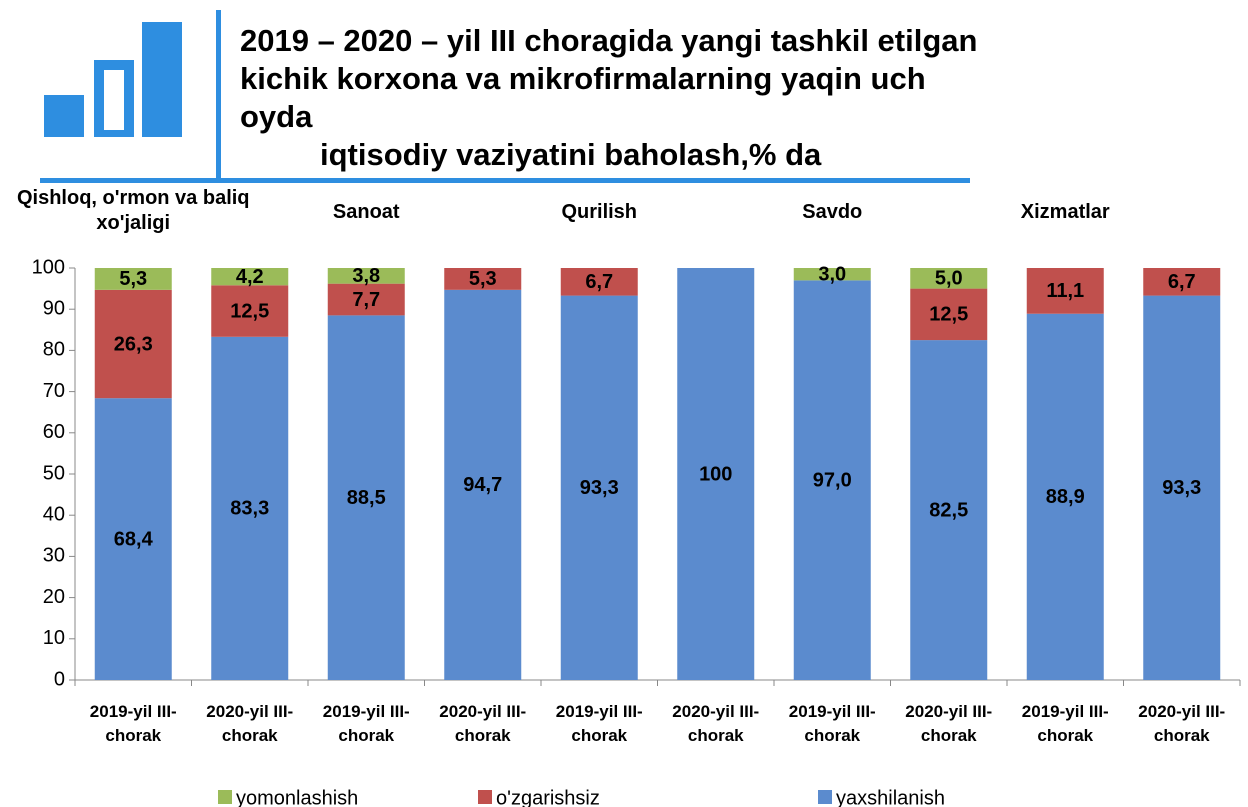 The image size is (1248, 807). Describe the element at coordinates (54, 350) in the screenshot. I see `y-tick-label: 80` at that location.